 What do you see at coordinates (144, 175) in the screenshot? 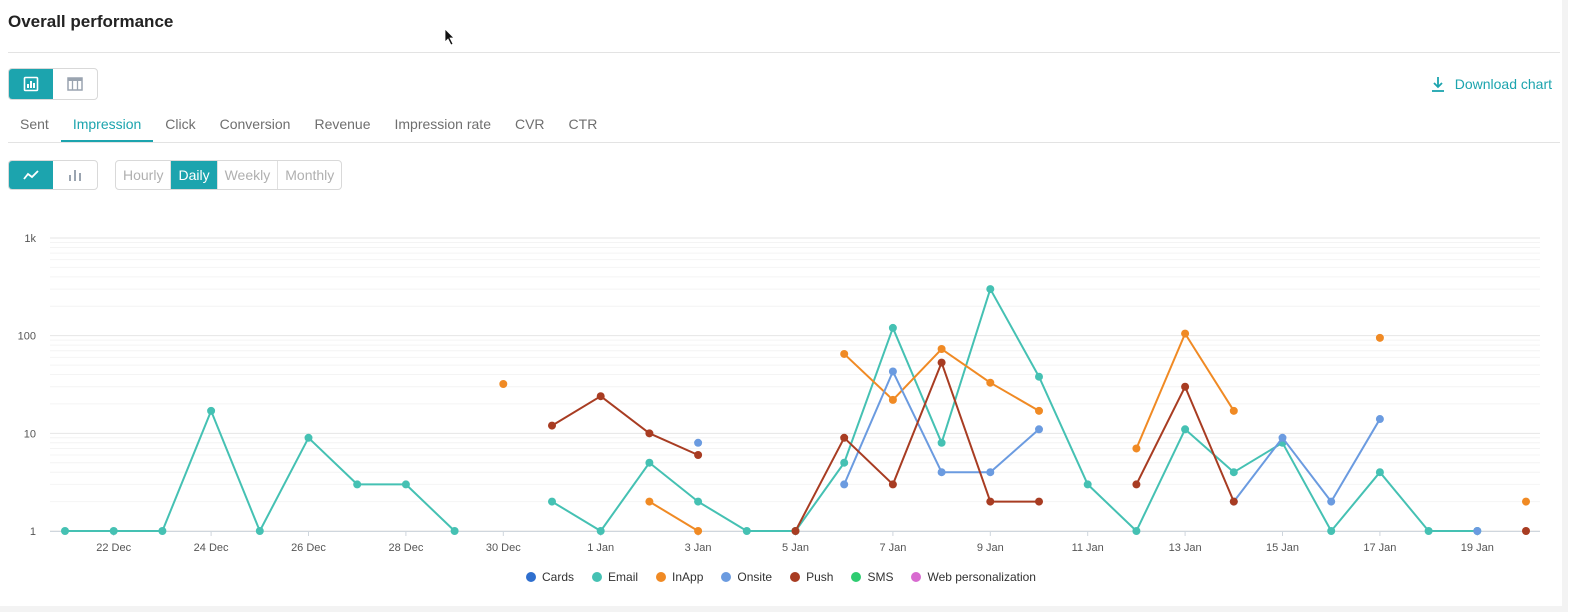
I see `granularity-hourly: Hourly` at bounding box center [144, 175].